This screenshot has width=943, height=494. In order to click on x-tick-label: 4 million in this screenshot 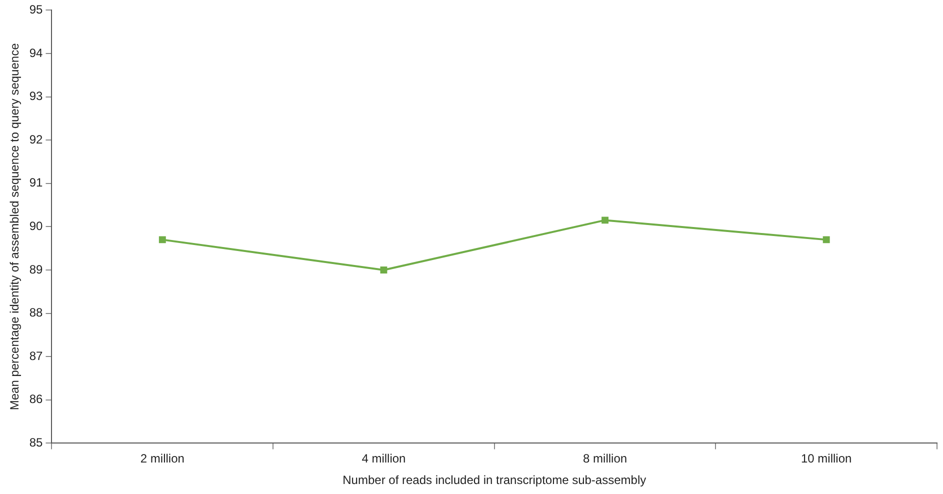, I will do `click(384, 459)`.